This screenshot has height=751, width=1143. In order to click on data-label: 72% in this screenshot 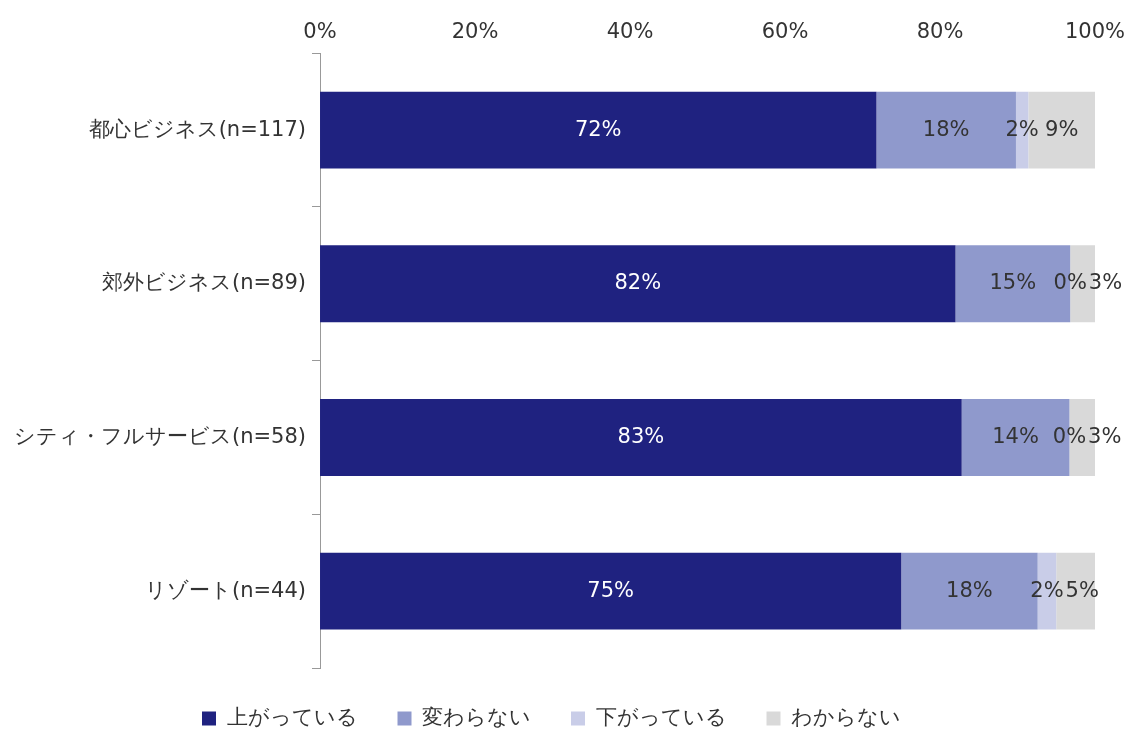, I will do `click(598, 128)`.